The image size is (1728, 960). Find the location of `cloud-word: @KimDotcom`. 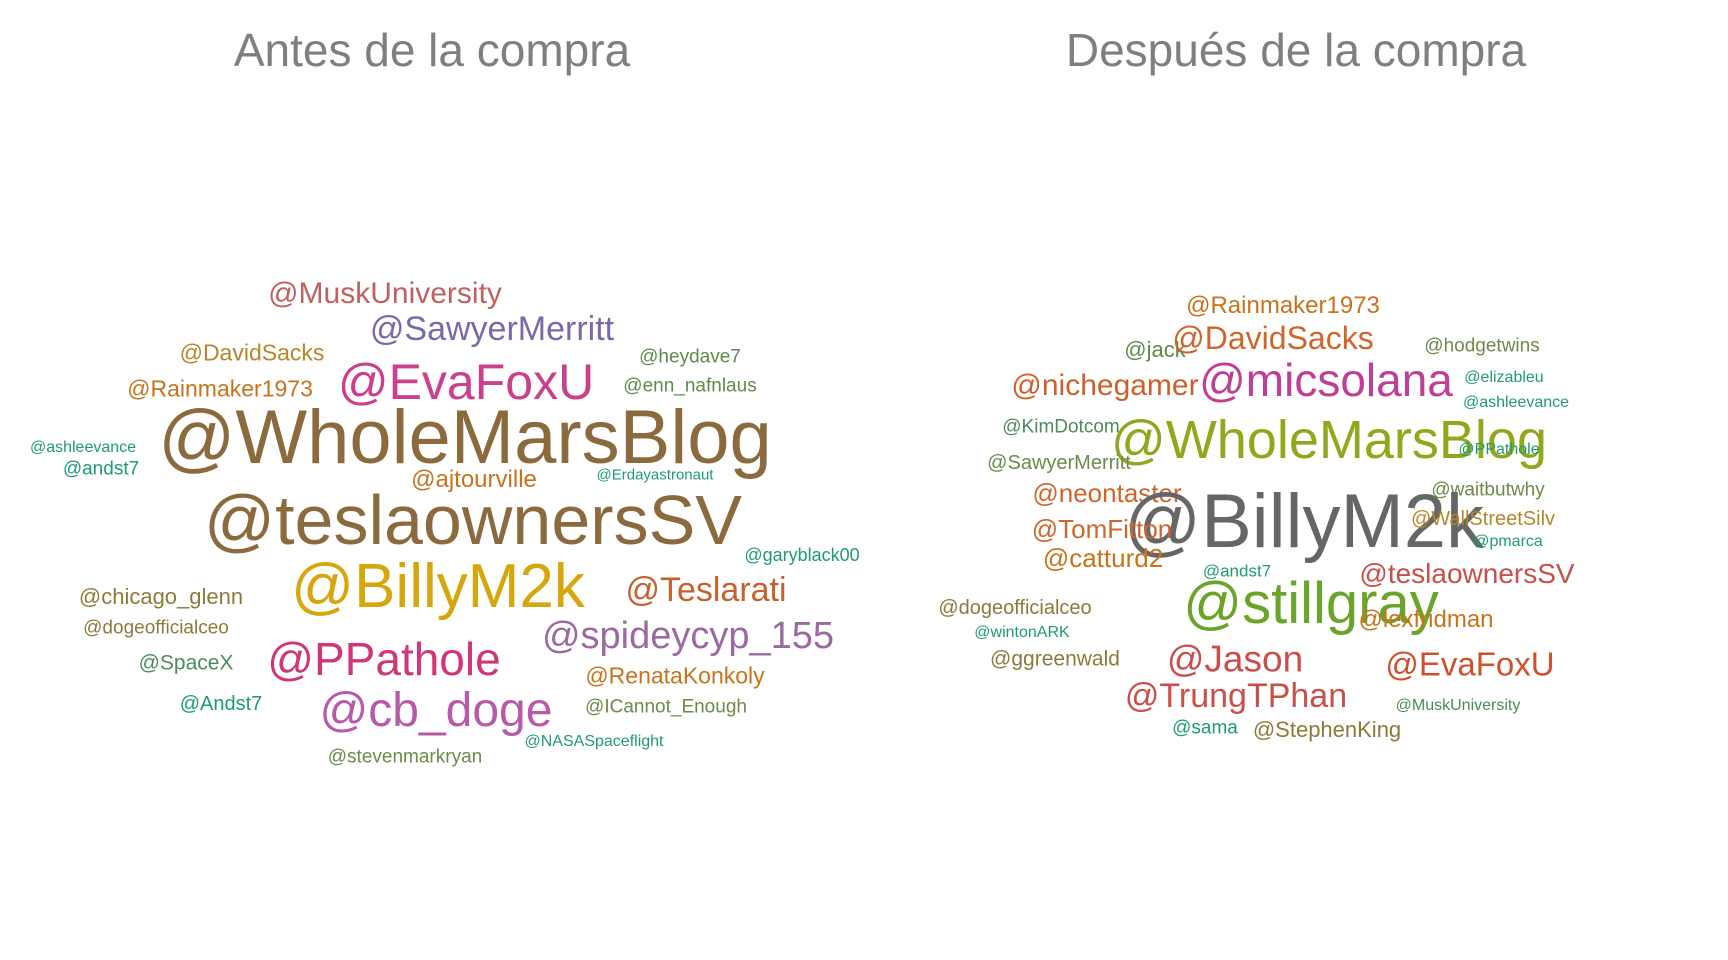

cloud-word: @KimDotcom is located at coordinates (1061, 427).